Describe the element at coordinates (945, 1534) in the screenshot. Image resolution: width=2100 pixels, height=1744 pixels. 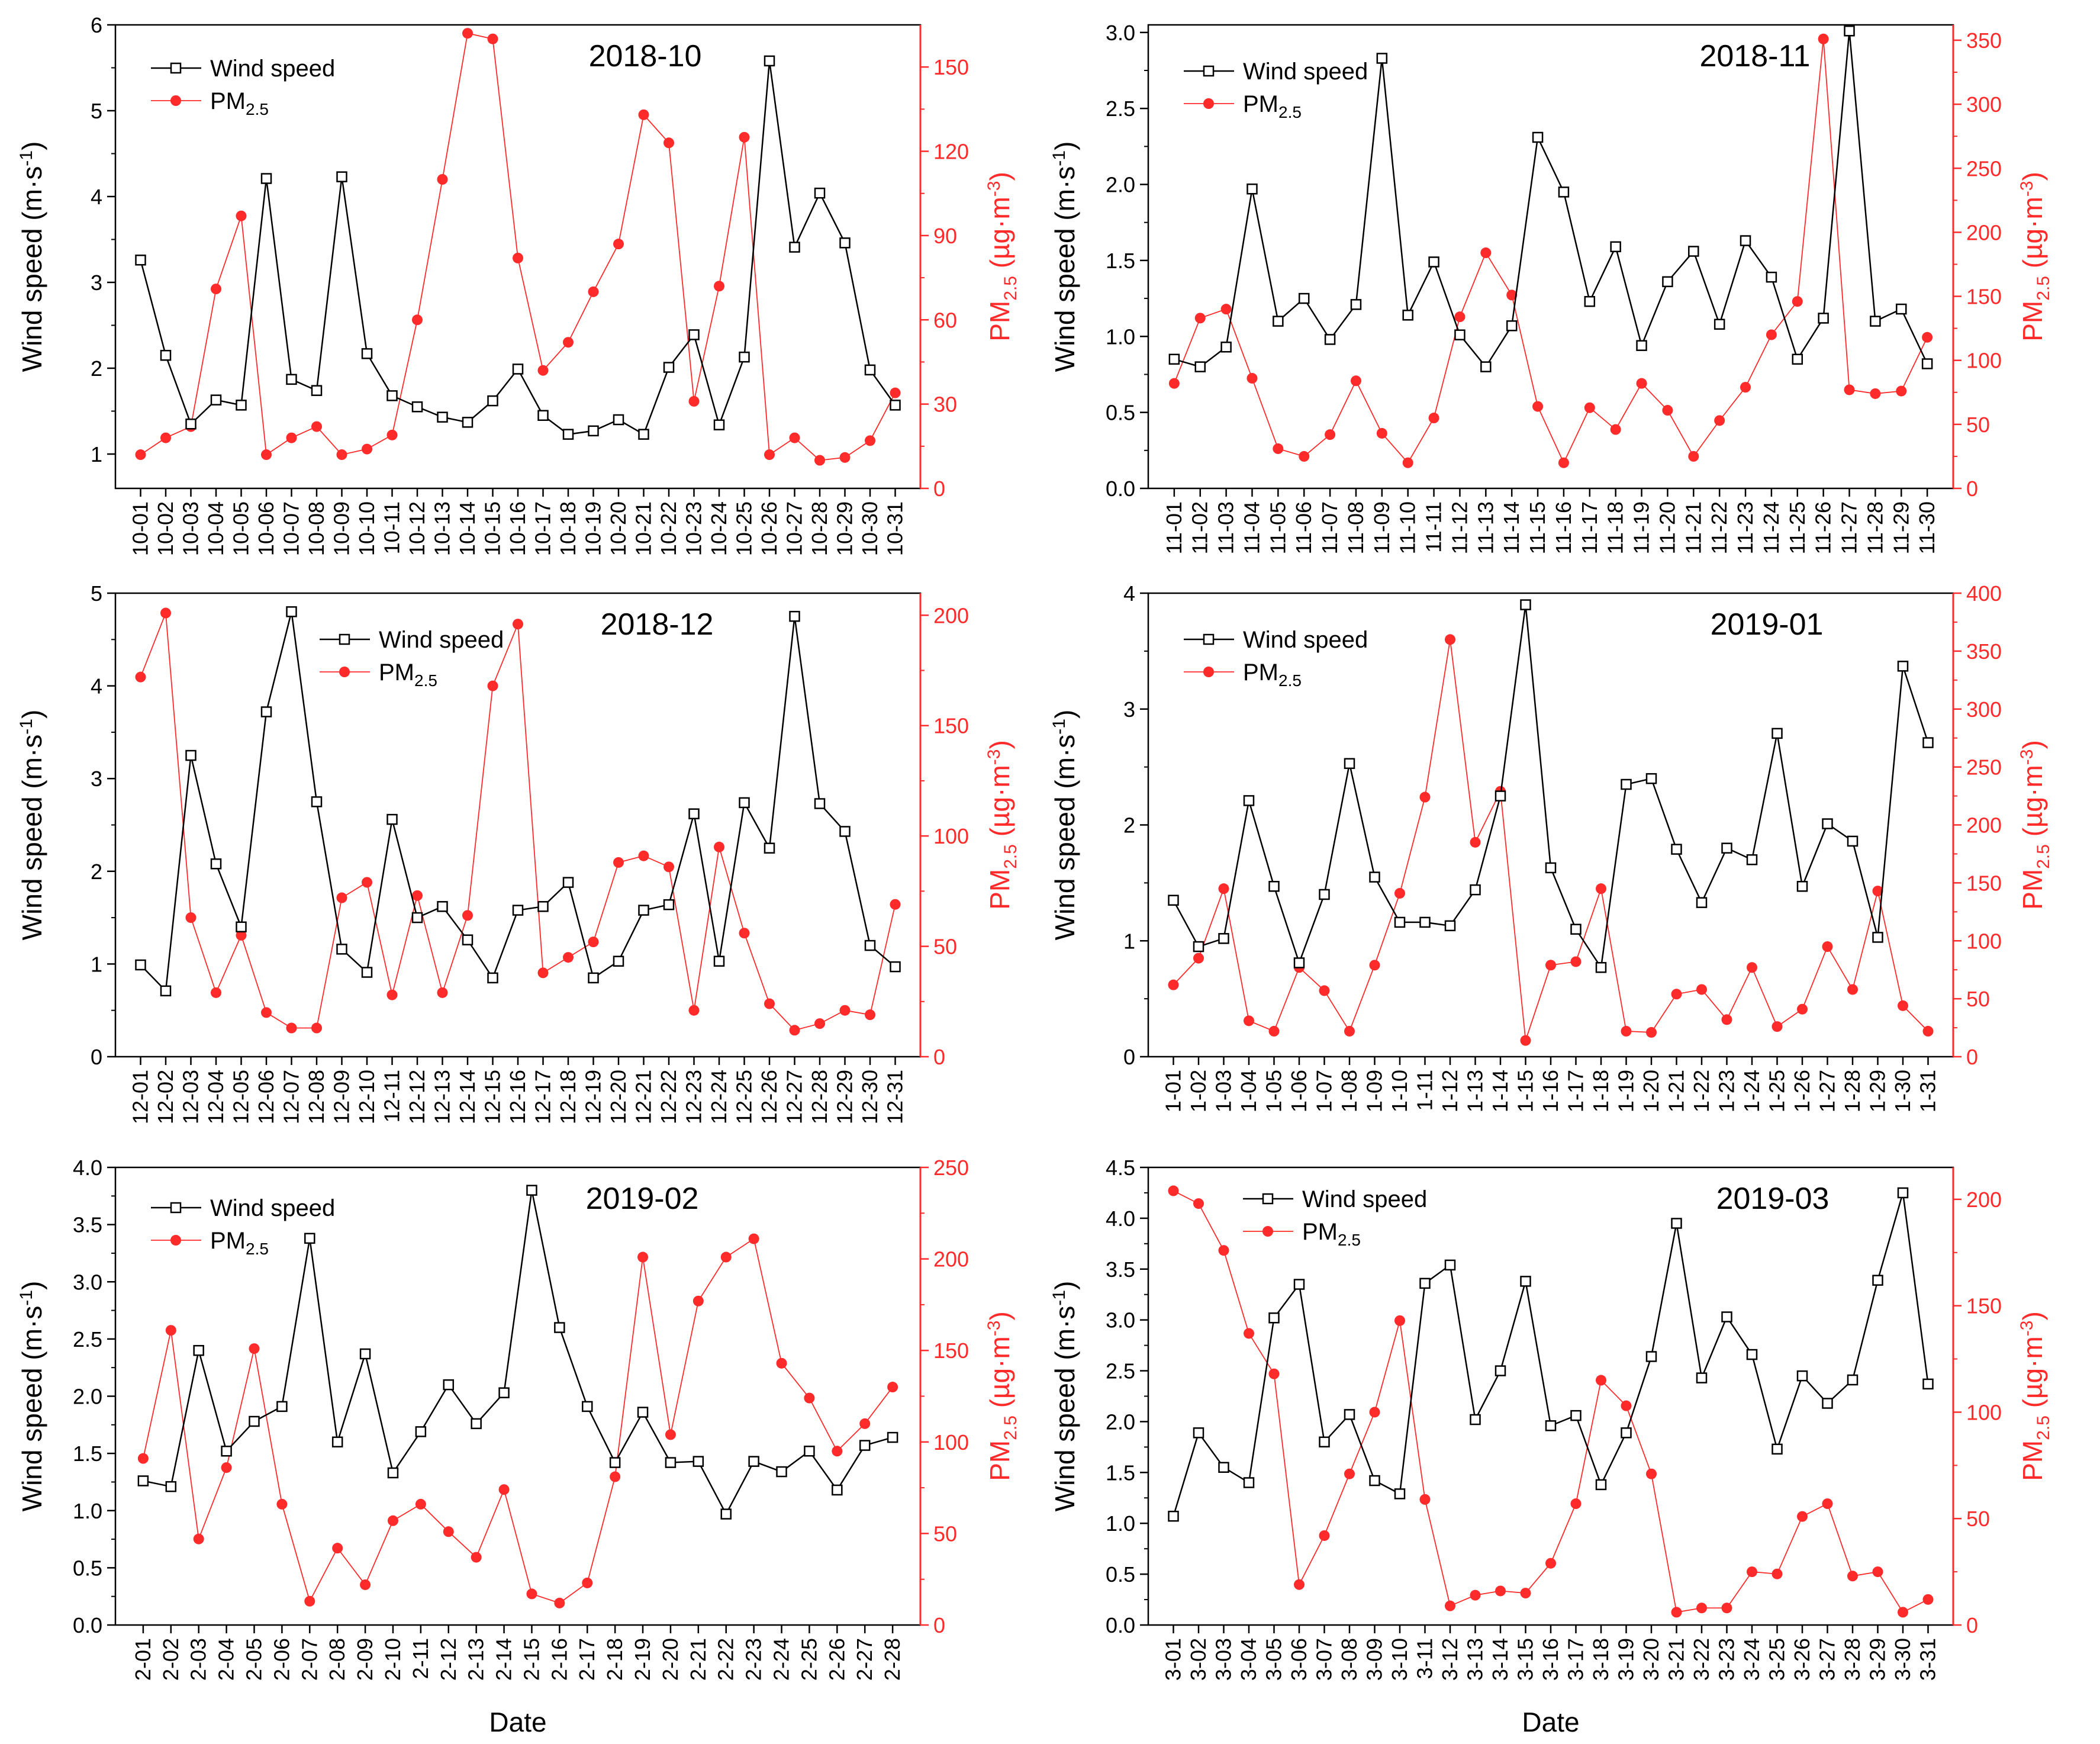
I see `right-y-tick-label: 50` at that location.